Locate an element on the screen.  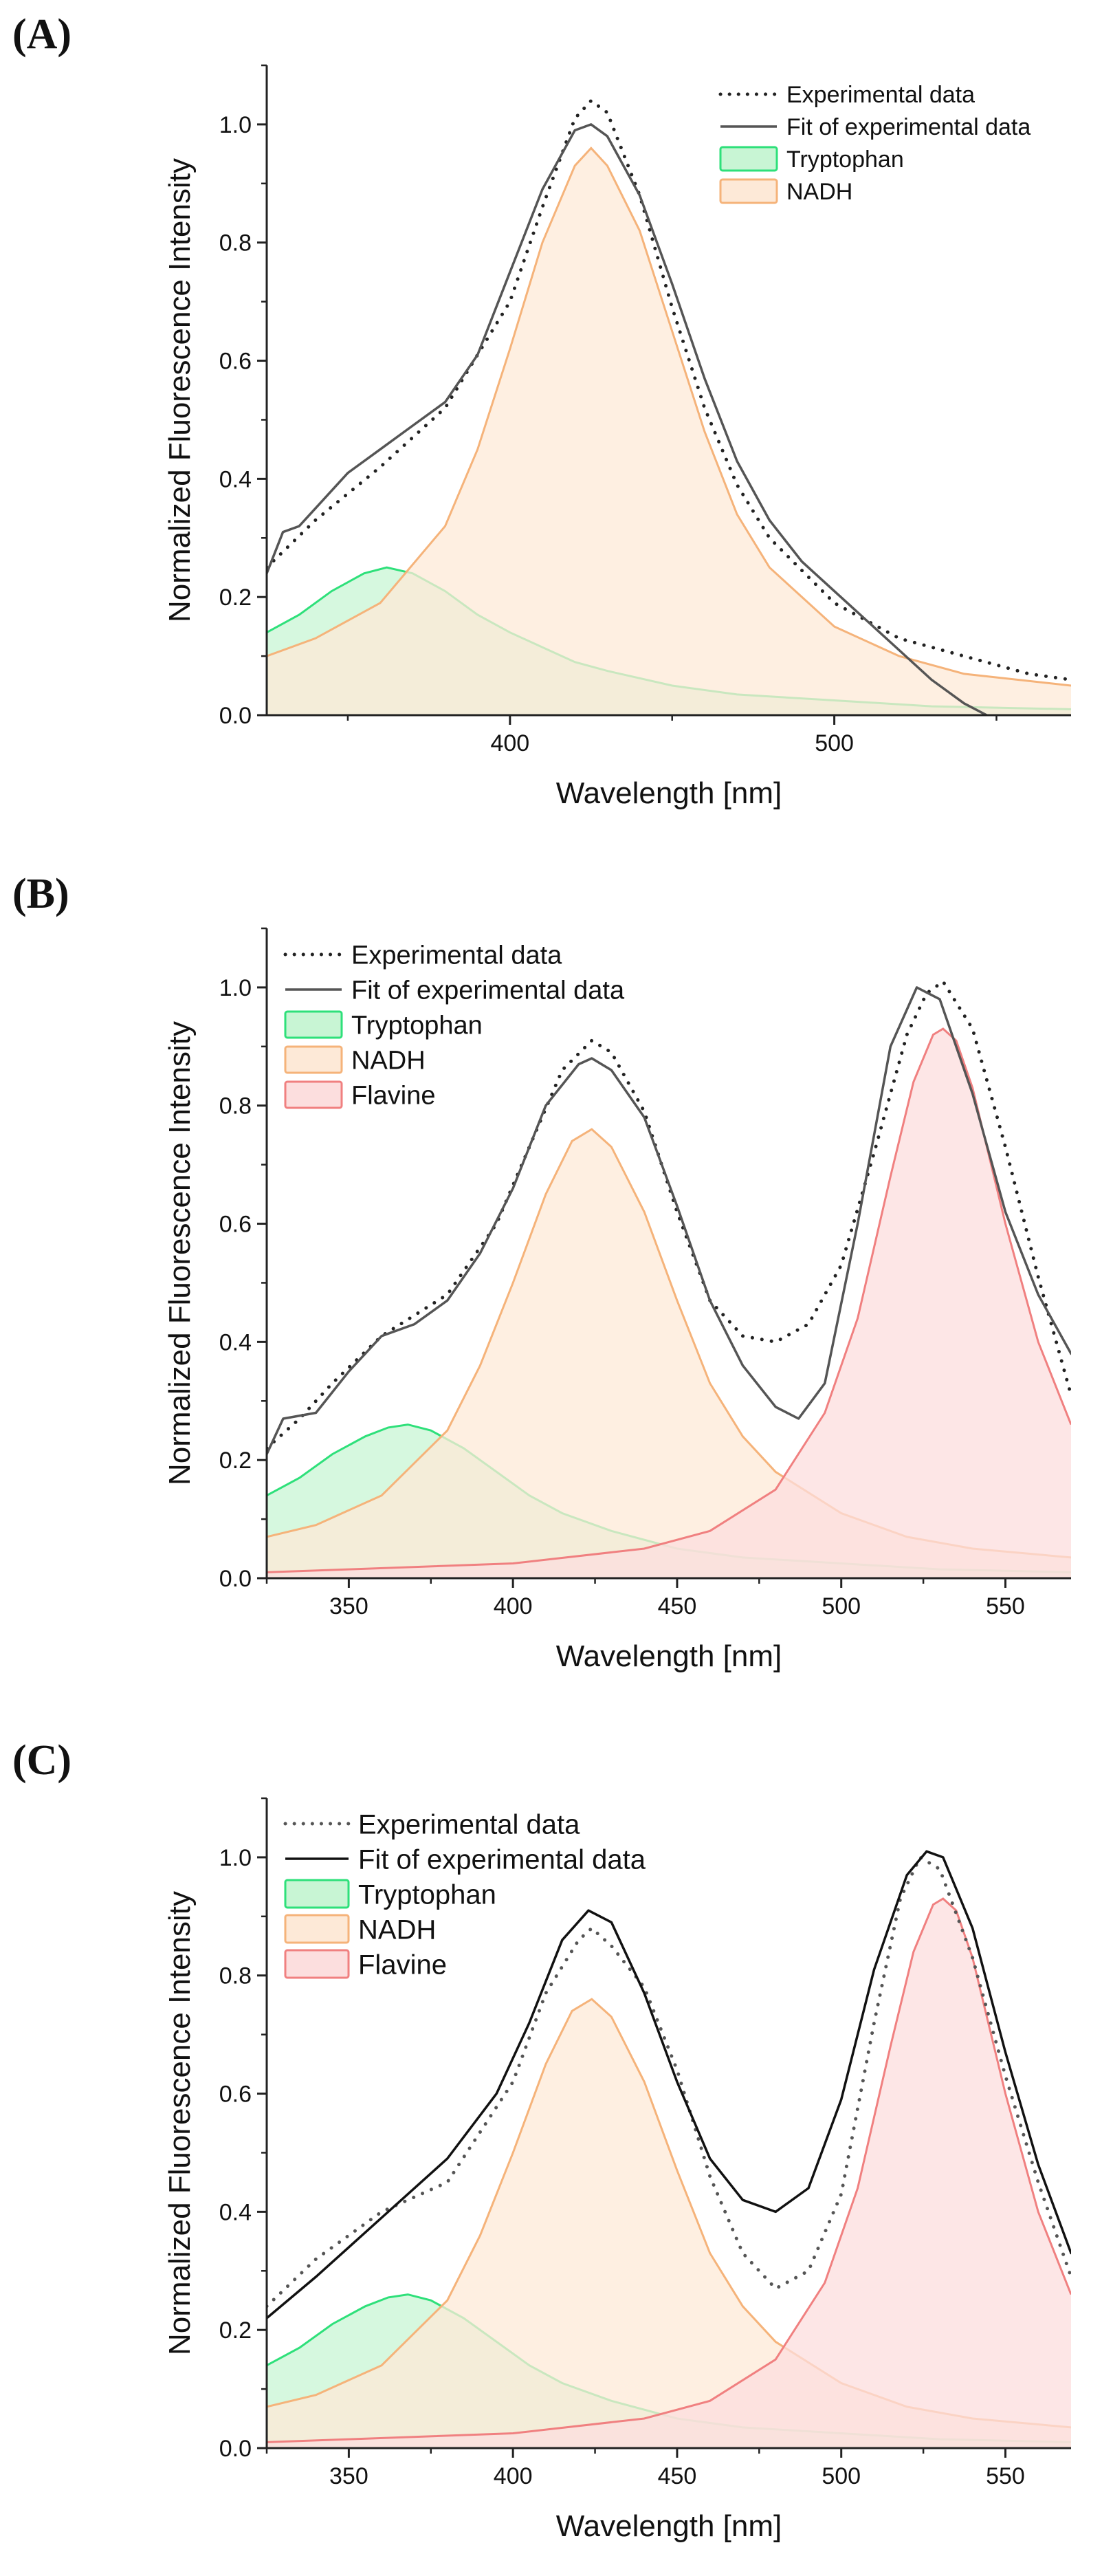
experimental-data-line is located at coordinates (669, 2081).